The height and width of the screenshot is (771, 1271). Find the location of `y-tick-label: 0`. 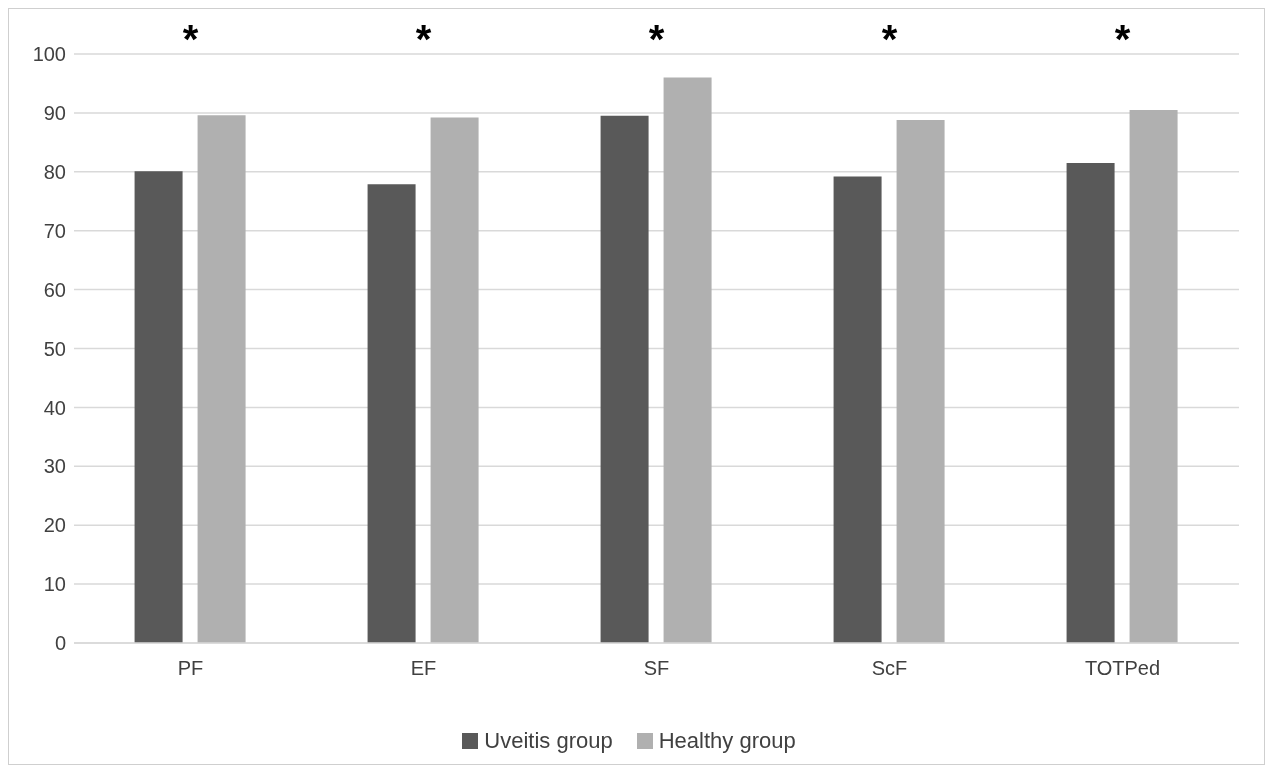

y-tick-label: 0 is located at coordinates (60, 643).